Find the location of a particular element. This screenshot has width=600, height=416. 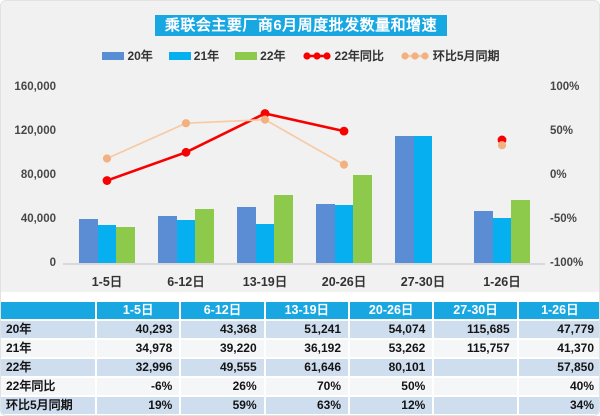

legend-label: 20年 is located at coordinates (140, 56).